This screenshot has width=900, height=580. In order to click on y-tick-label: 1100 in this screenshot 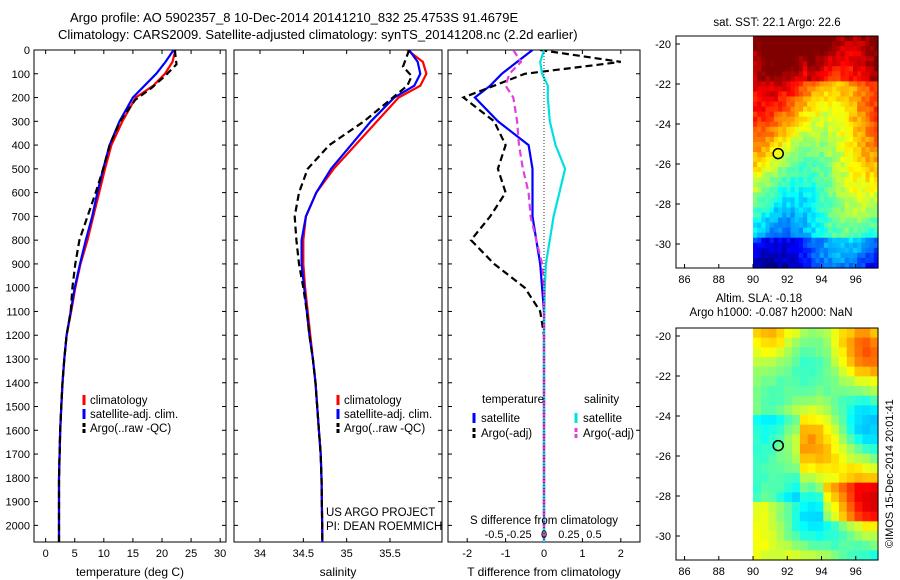, I will do `click(18, 312)`.